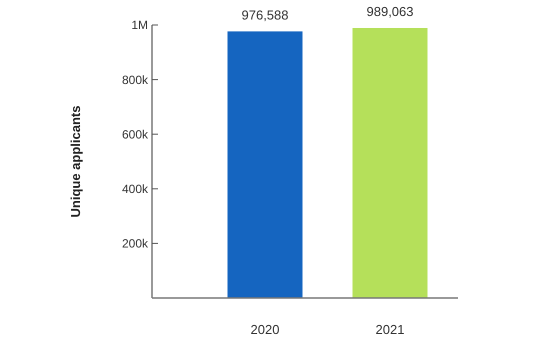 This screenshot has height=340, width=538. Describe the element at coordinates (390, 11) in the screenshot. I see `data-label: 989,063` at that location.